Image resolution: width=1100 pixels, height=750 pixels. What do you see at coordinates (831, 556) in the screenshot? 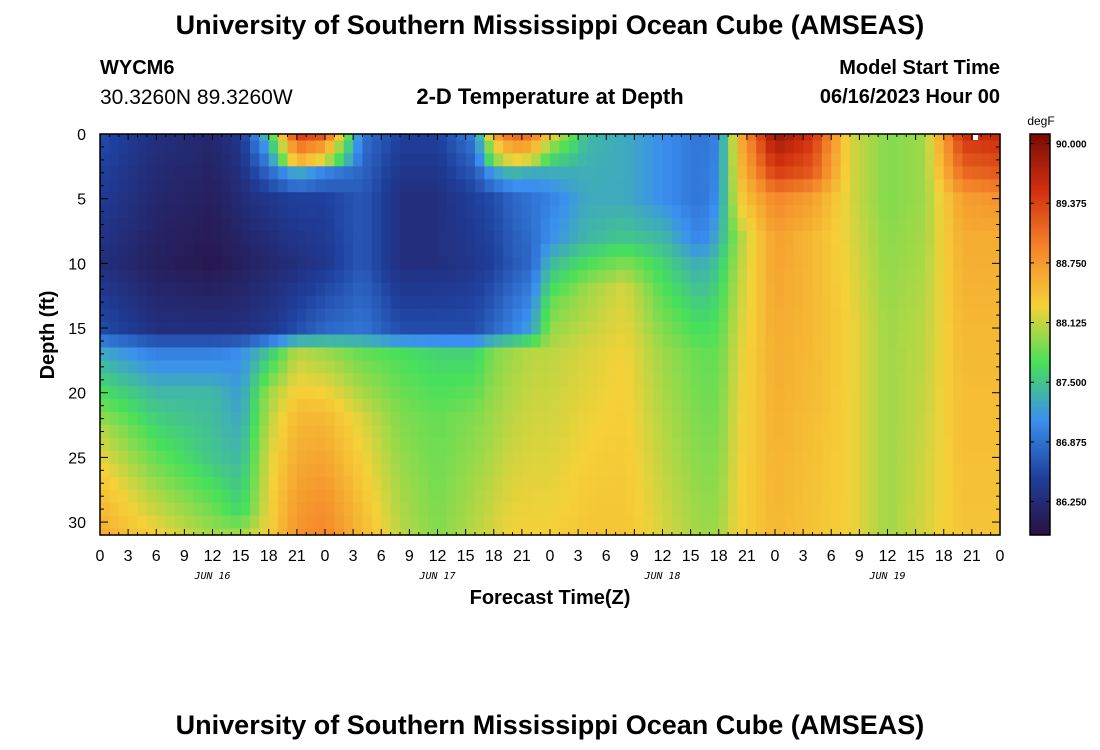
I see `x-tick-label: 6` at bounding box center [831, 556].